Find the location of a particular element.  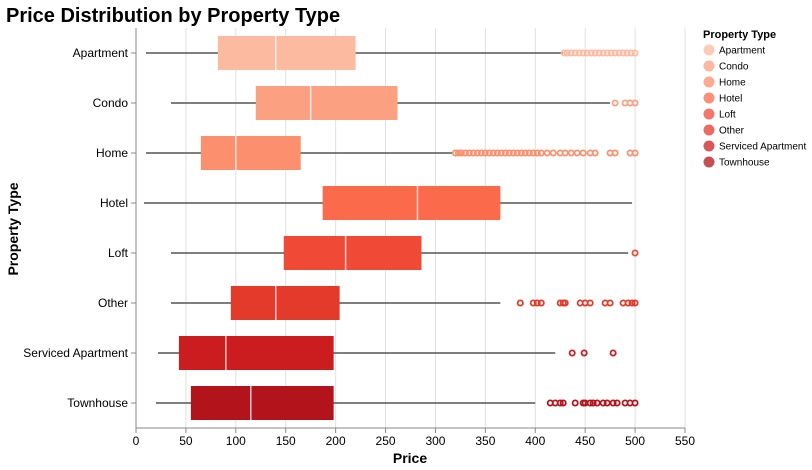

x-tick-label: 50 is located at coordinates (186, 441).